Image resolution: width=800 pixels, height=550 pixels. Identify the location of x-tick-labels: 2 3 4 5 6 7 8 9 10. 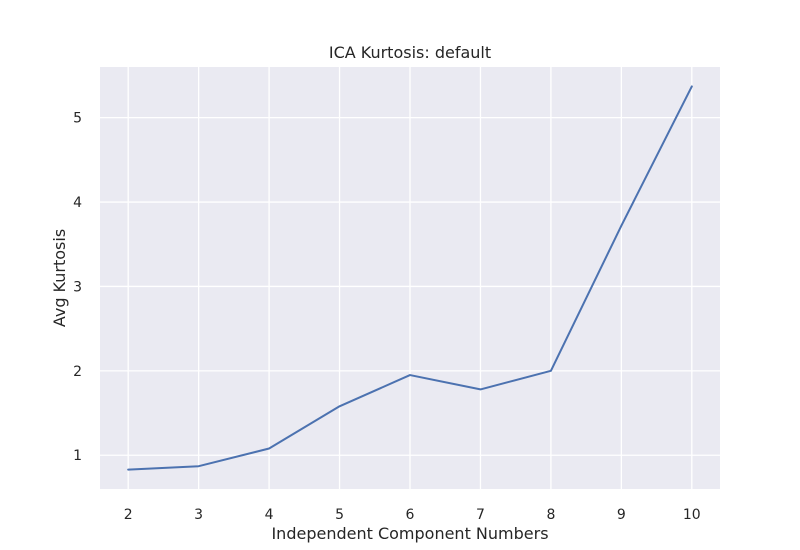
(412, 515).